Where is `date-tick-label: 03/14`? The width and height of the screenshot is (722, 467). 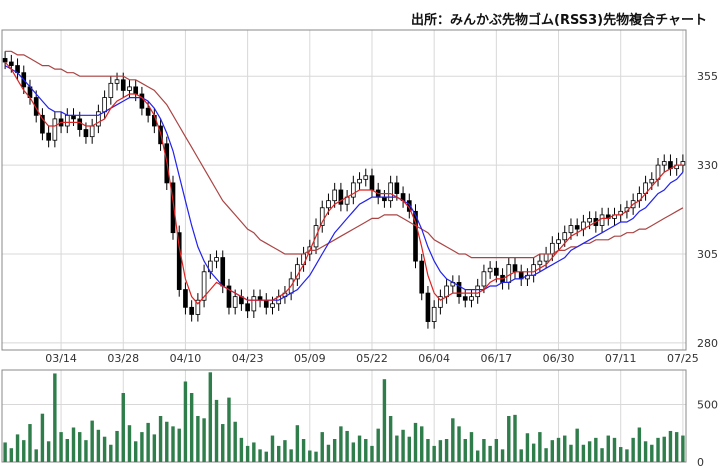
date-tick-label: 03/14 is located at coordinates (61, 358).